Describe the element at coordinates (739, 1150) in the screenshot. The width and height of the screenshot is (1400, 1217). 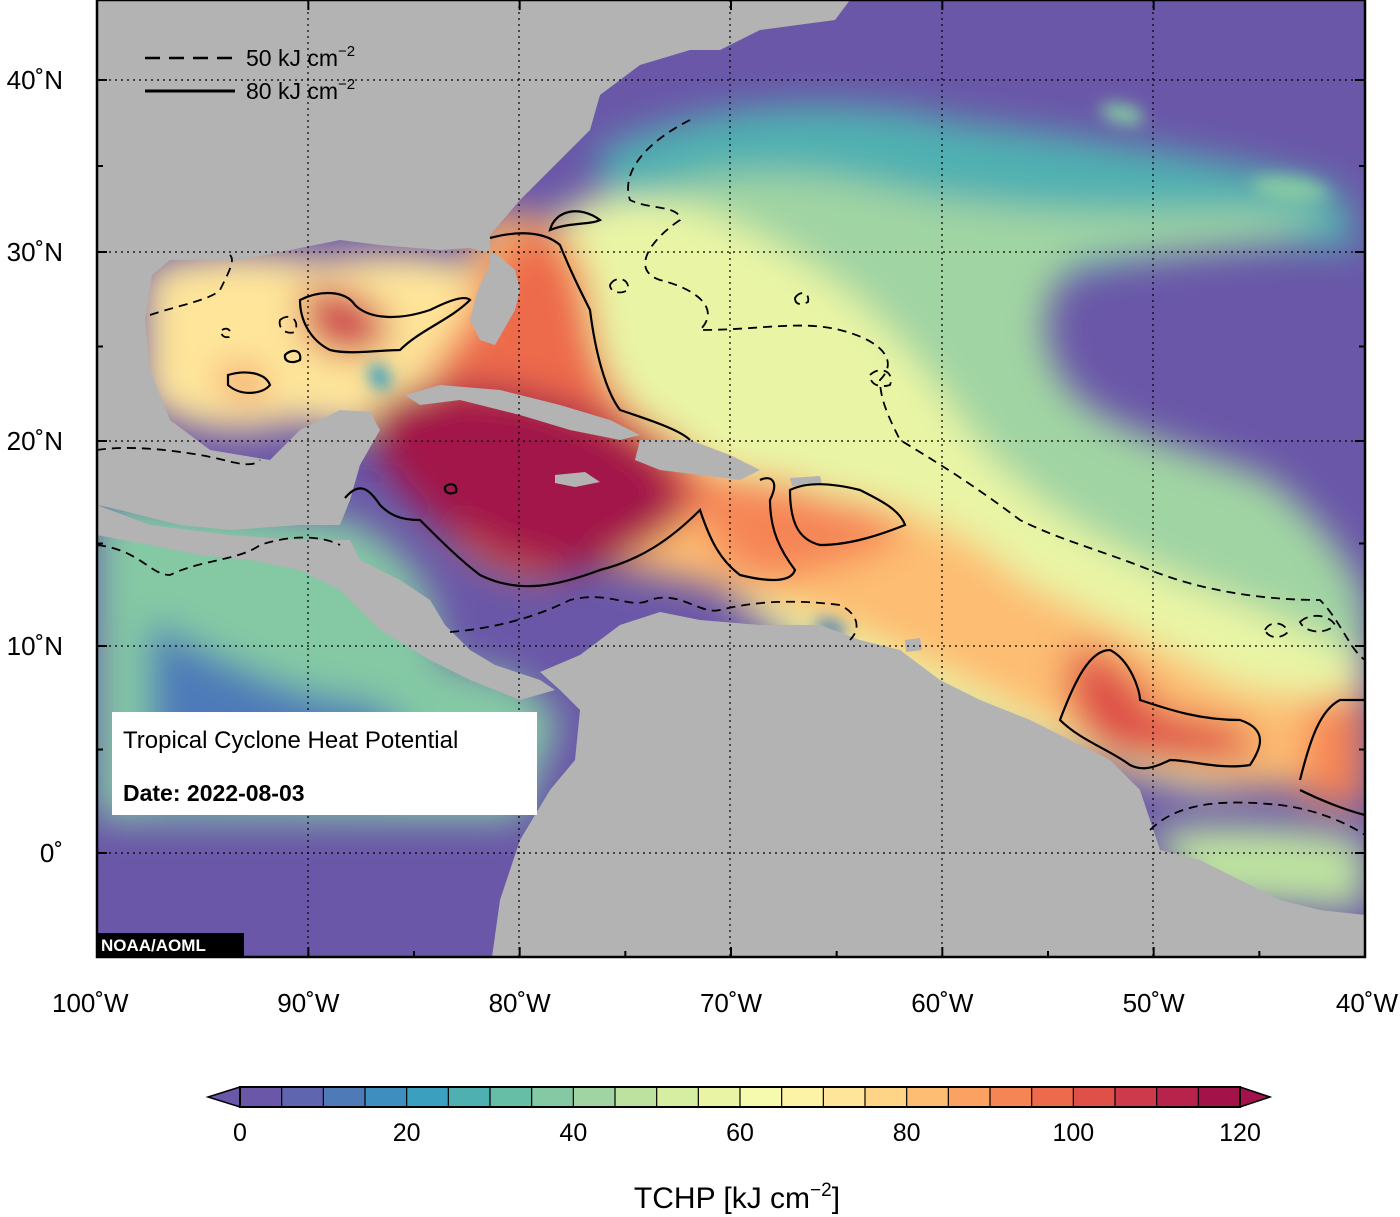
I see `colorbar: 0 20 40 60 80 100 120 TCHP [kJ cm−2]` at that location.